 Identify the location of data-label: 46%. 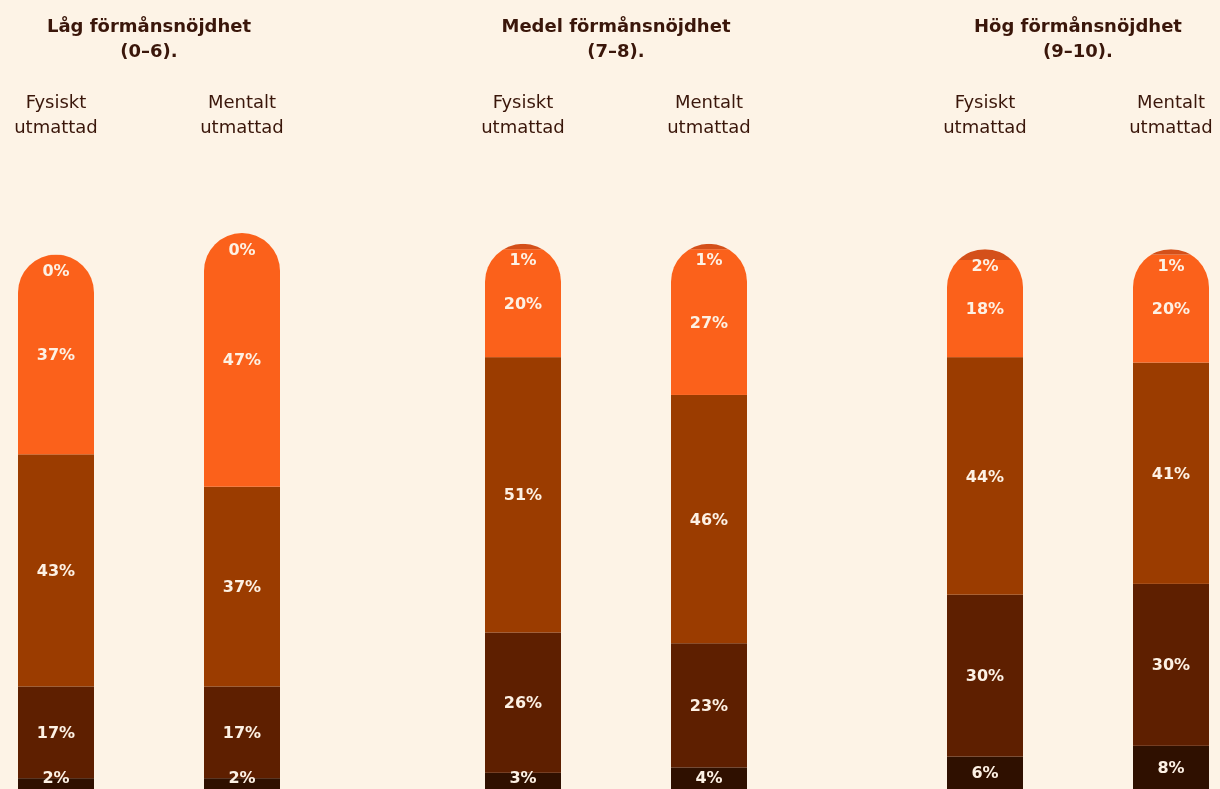
(709, 519).